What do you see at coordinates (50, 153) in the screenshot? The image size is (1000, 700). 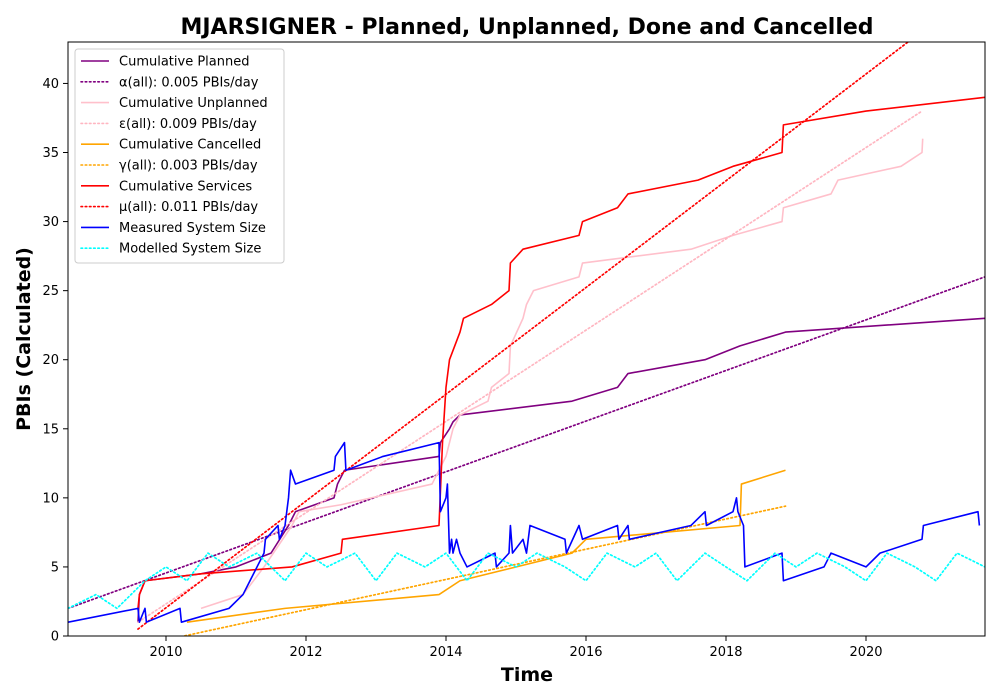 I see `y-tick-label: 35` at bounding box center [50, 153].